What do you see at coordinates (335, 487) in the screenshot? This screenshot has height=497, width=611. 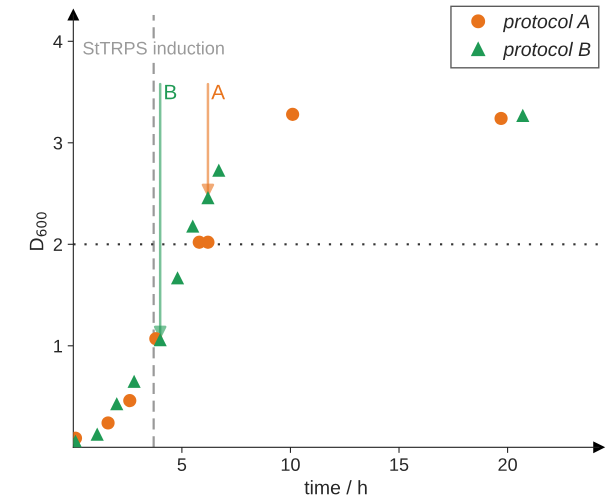 I see `x-axis-title: time / h` at bounding box center [335, 487].